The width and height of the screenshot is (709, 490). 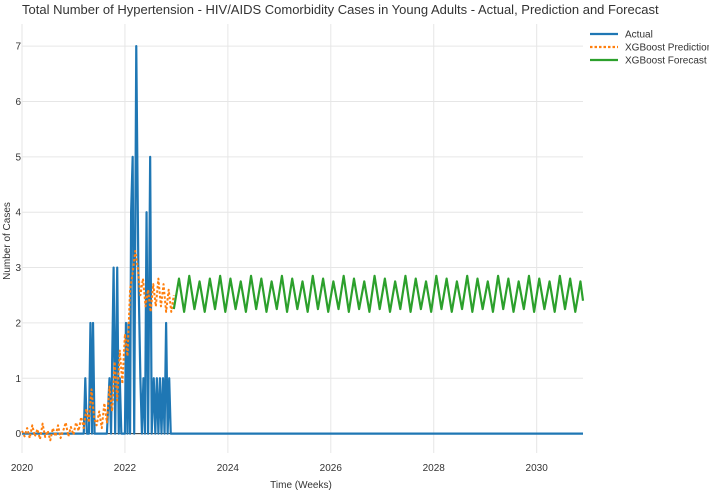 What do you see at coordinates (434, 468) in the screenshot?
I see `x-tick-label-4: 2028` at bounding box center [434, 468].